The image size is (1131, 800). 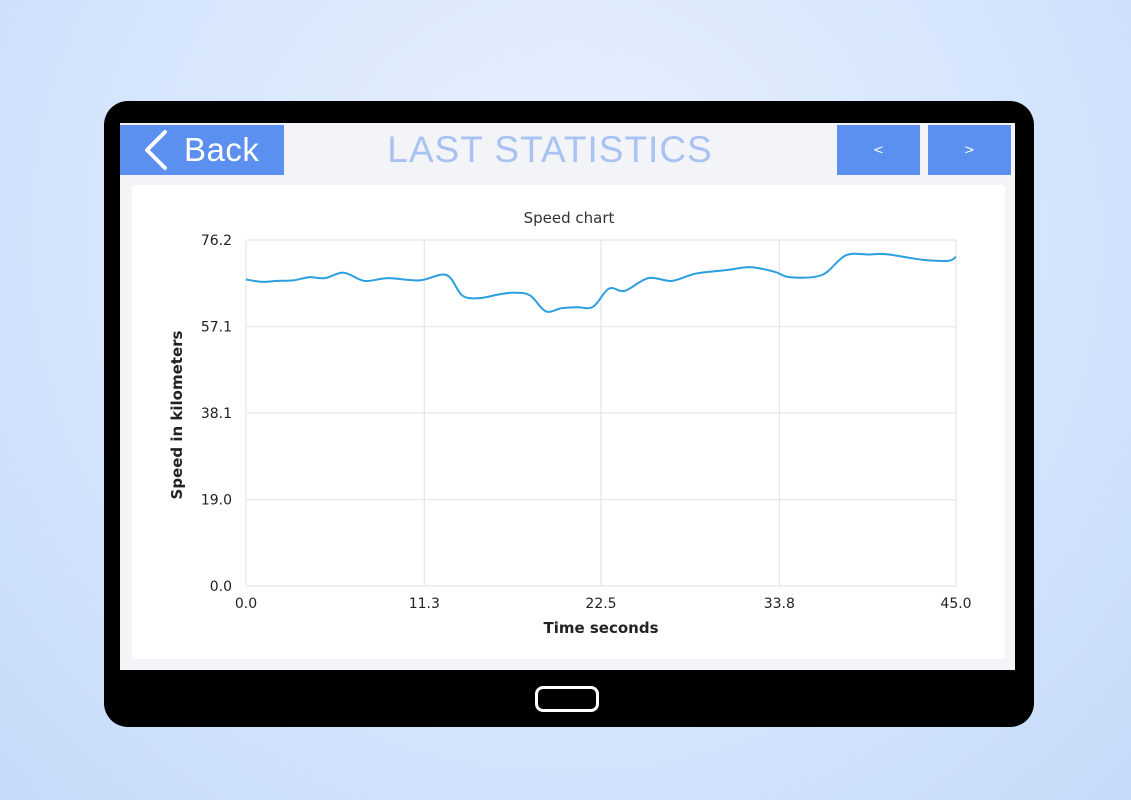 I want to click on page-title: LAST STATISTICS, so click(x=550, y=149).